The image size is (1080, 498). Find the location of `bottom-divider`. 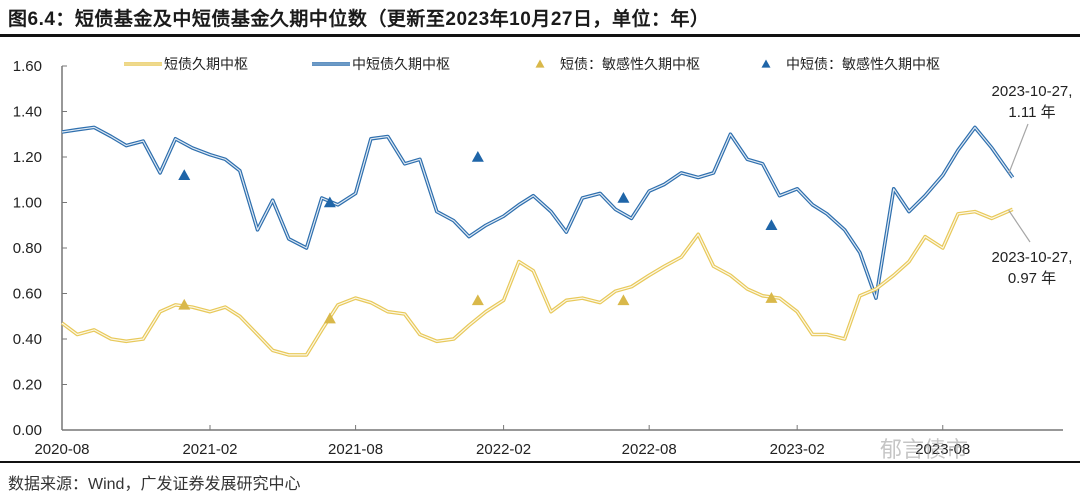

bottom-divider is located at coordinates (540, 462).